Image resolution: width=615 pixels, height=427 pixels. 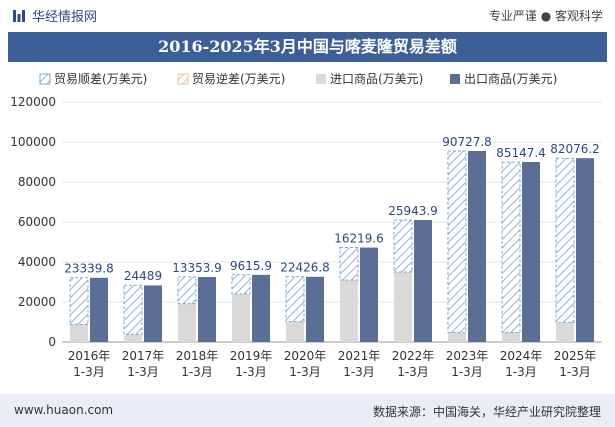 What do you see at coordinates (521, 153) in the screenshot?
I see `data-label: 85147.4` at bounding box center [521, 153].